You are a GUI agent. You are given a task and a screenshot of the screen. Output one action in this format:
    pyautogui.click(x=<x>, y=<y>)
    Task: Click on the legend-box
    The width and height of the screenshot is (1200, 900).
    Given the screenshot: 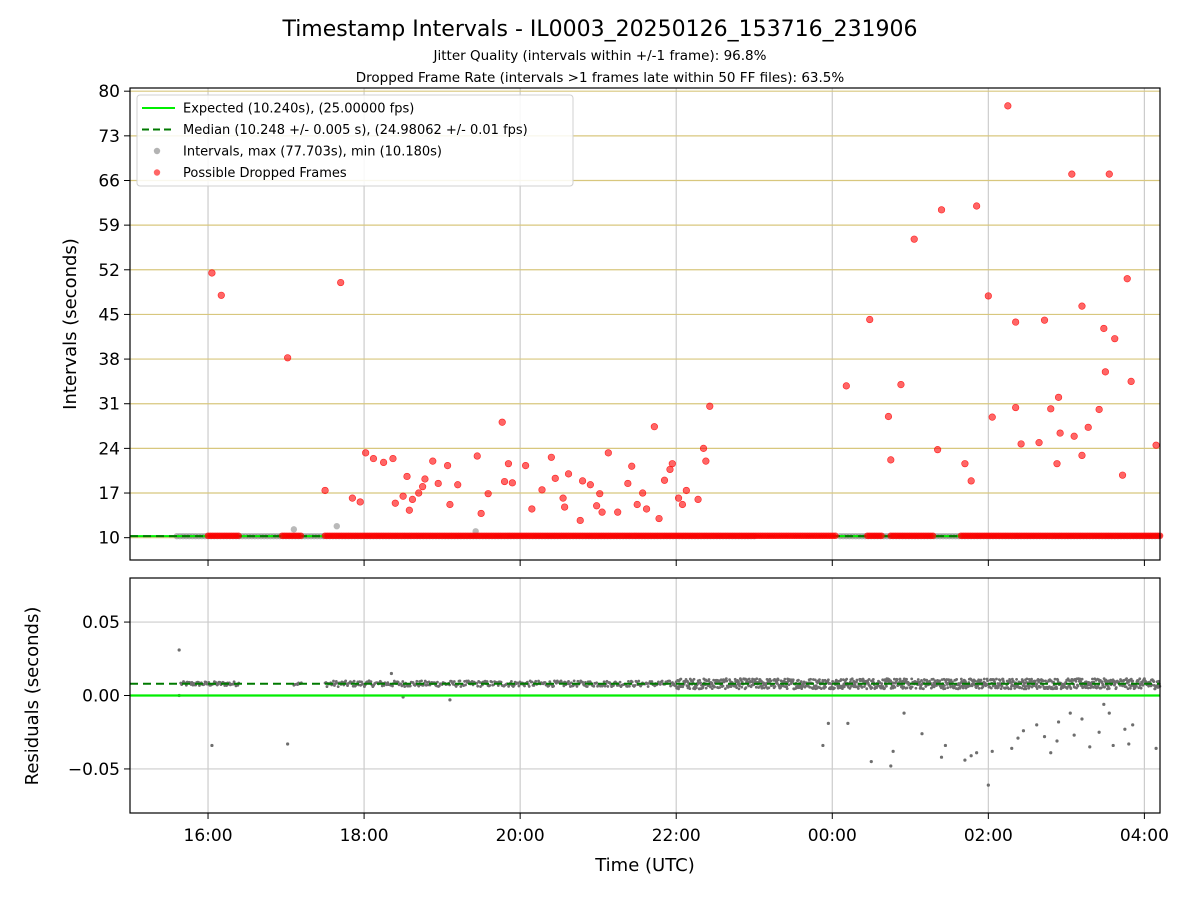 What is the action you would take?
    pyautogui.click(x=355, y=140)
    